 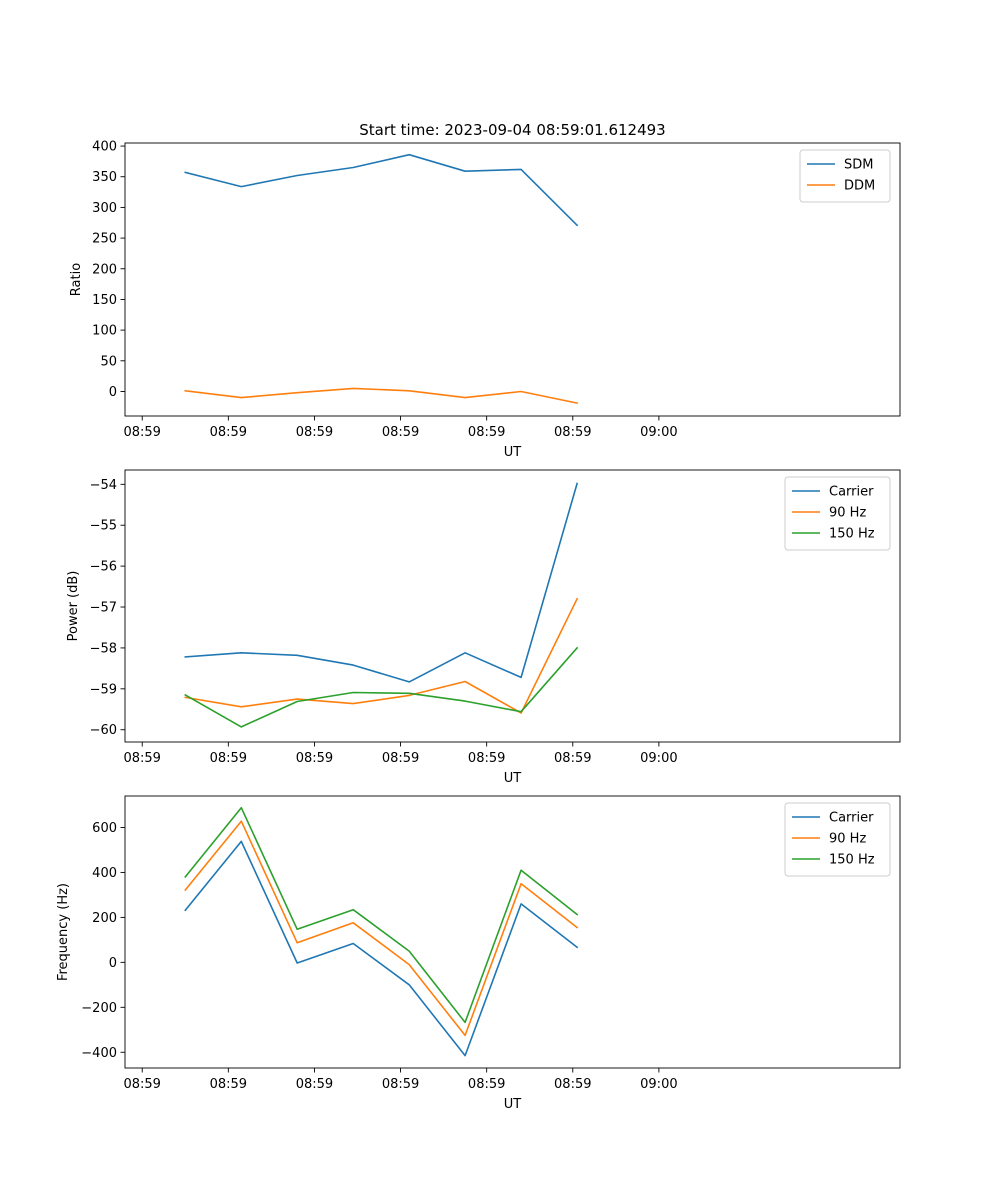 What do you see at coordinates (63, 932) in the screenshot?
I see `y-axis-label: Frequency (Hz)` at bounding box center [63, 932].